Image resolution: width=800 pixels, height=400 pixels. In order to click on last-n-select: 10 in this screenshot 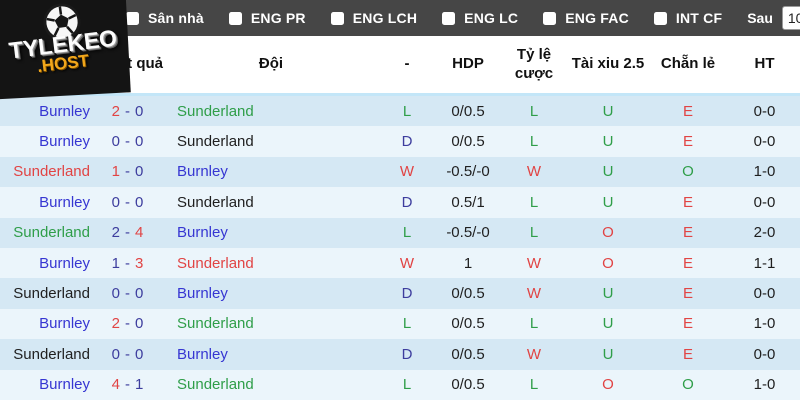, I will do `click(790, 18)`.